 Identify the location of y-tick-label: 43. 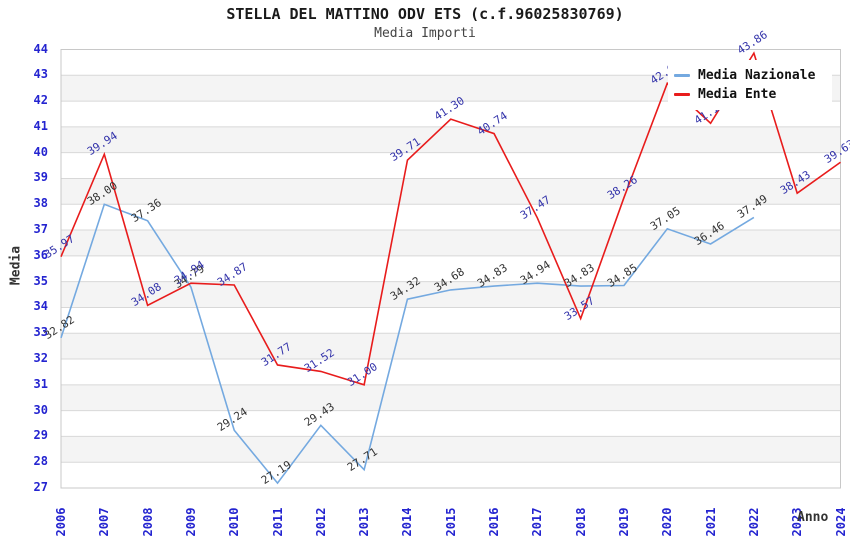
(40, 74).